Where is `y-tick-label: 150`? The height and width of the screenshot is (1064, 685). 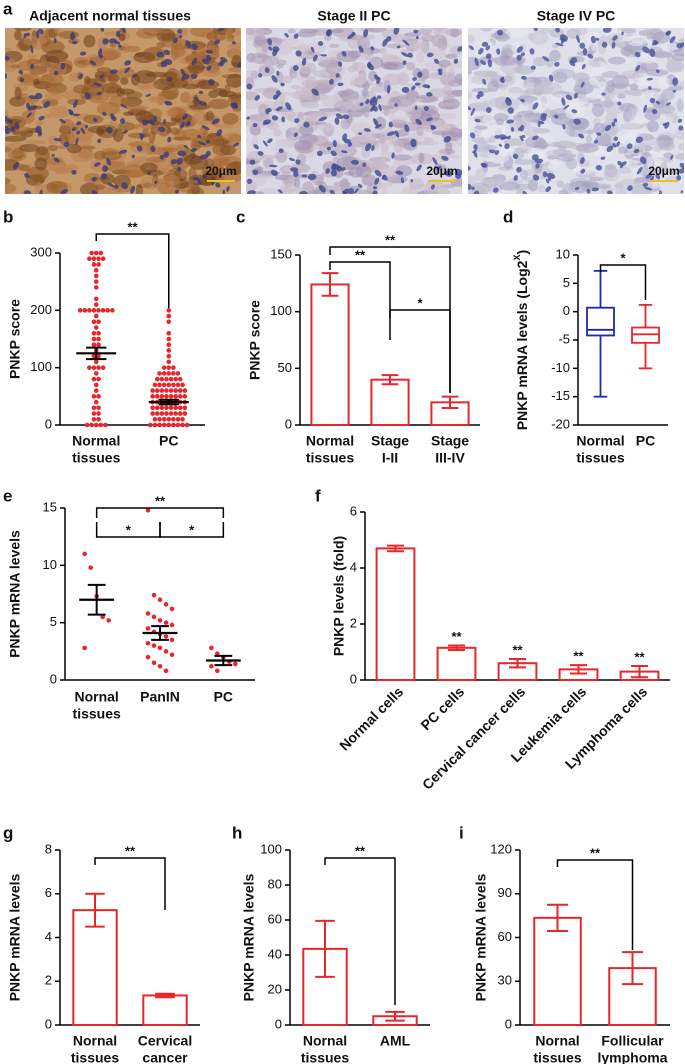 y-tick-label: 150 is located at coordinates (281, 253).